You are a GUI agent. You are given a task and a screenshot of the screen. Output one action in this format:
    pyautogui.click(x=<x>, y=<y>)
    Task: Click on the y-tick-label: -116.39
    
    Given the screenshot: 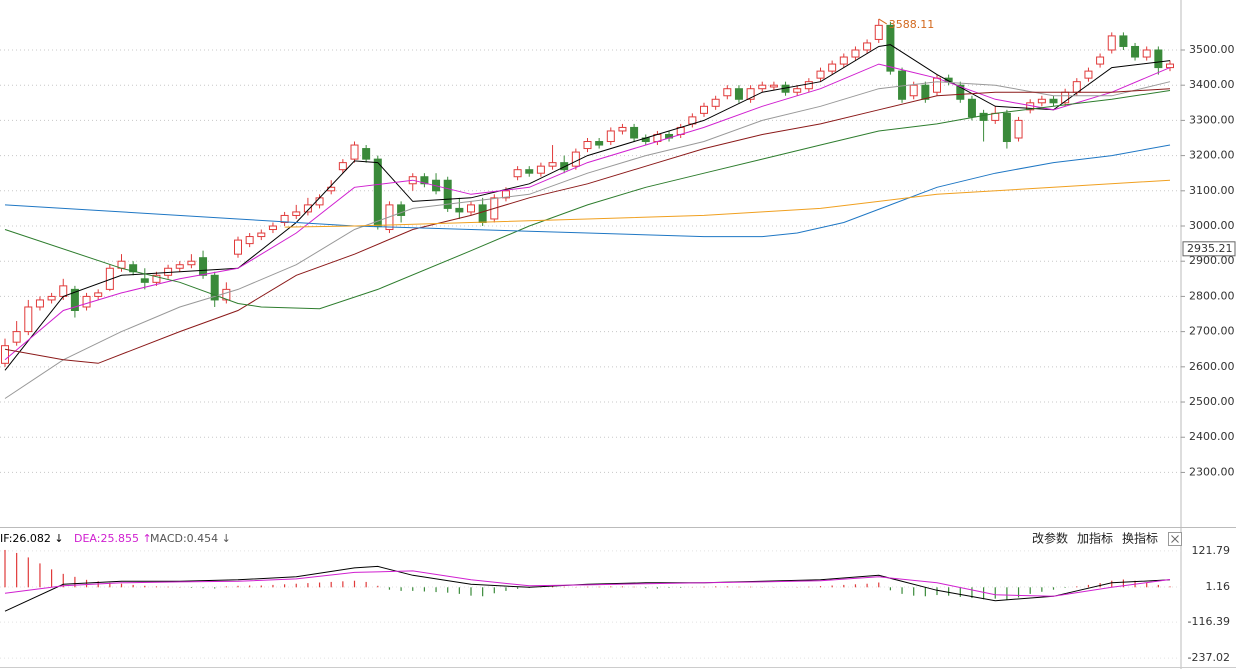 What is the action you would take?
    pyautogui.click(x=1209, y=621)
    